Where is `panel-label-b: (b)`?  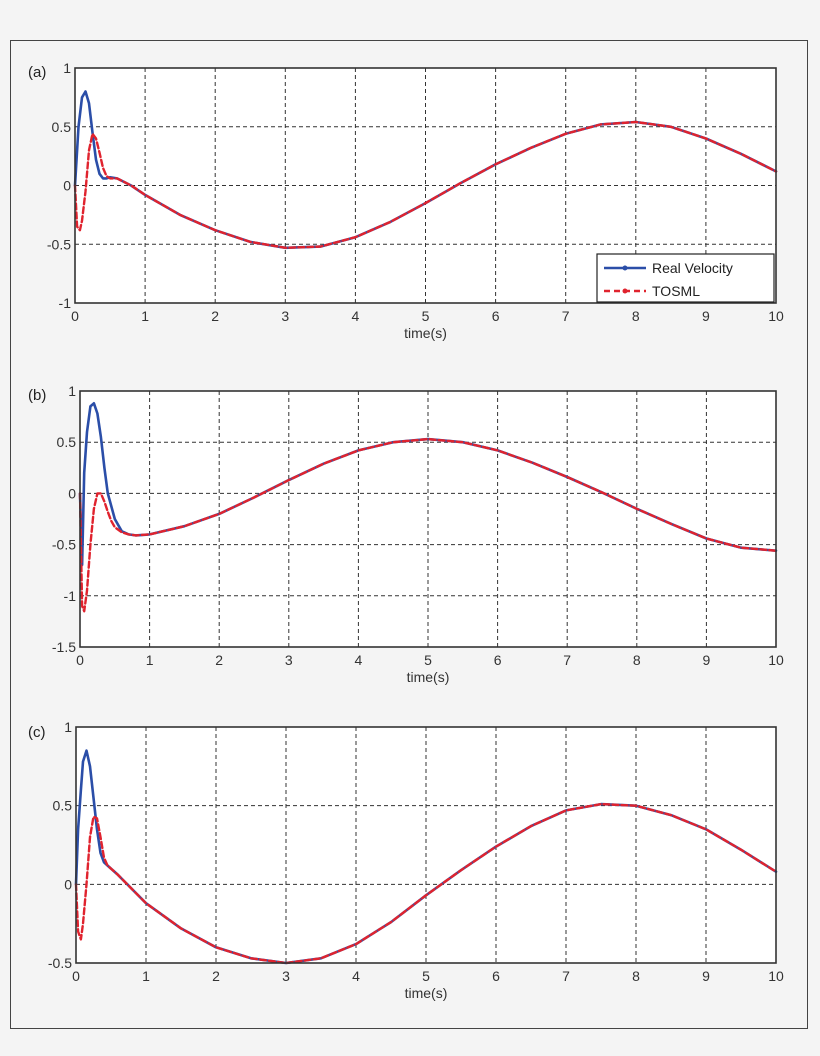 panel-label-b: (b) is located at coordinates (37, 395).